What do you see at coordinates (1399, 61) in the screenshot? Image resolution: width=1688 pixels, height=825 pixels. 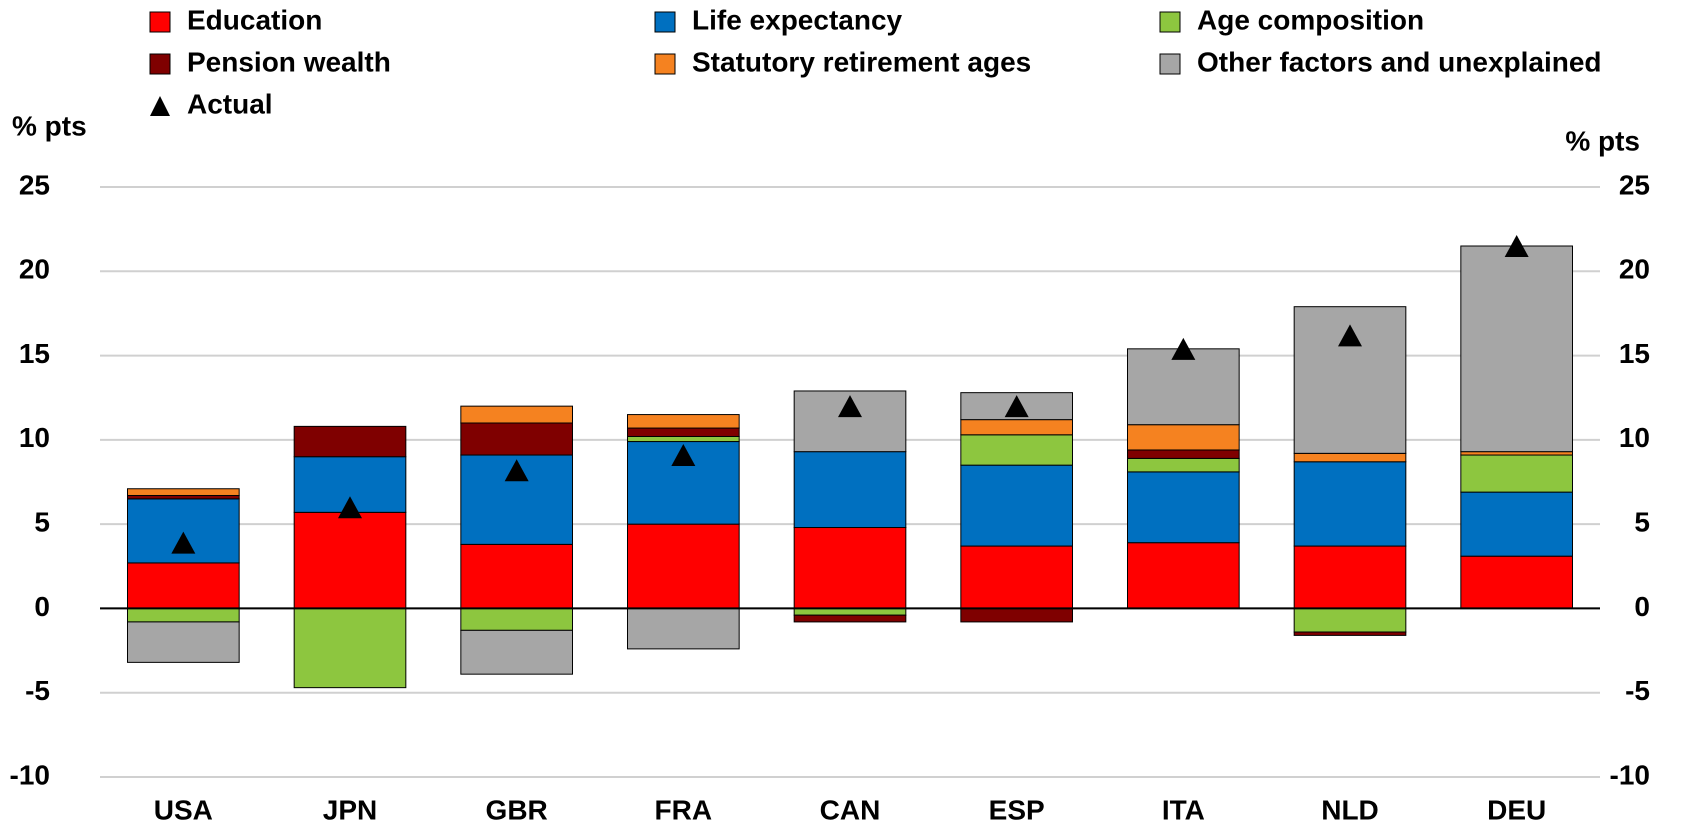 I see `legend-label: Other factors and unexplained` at bounding box center [1399, 61].